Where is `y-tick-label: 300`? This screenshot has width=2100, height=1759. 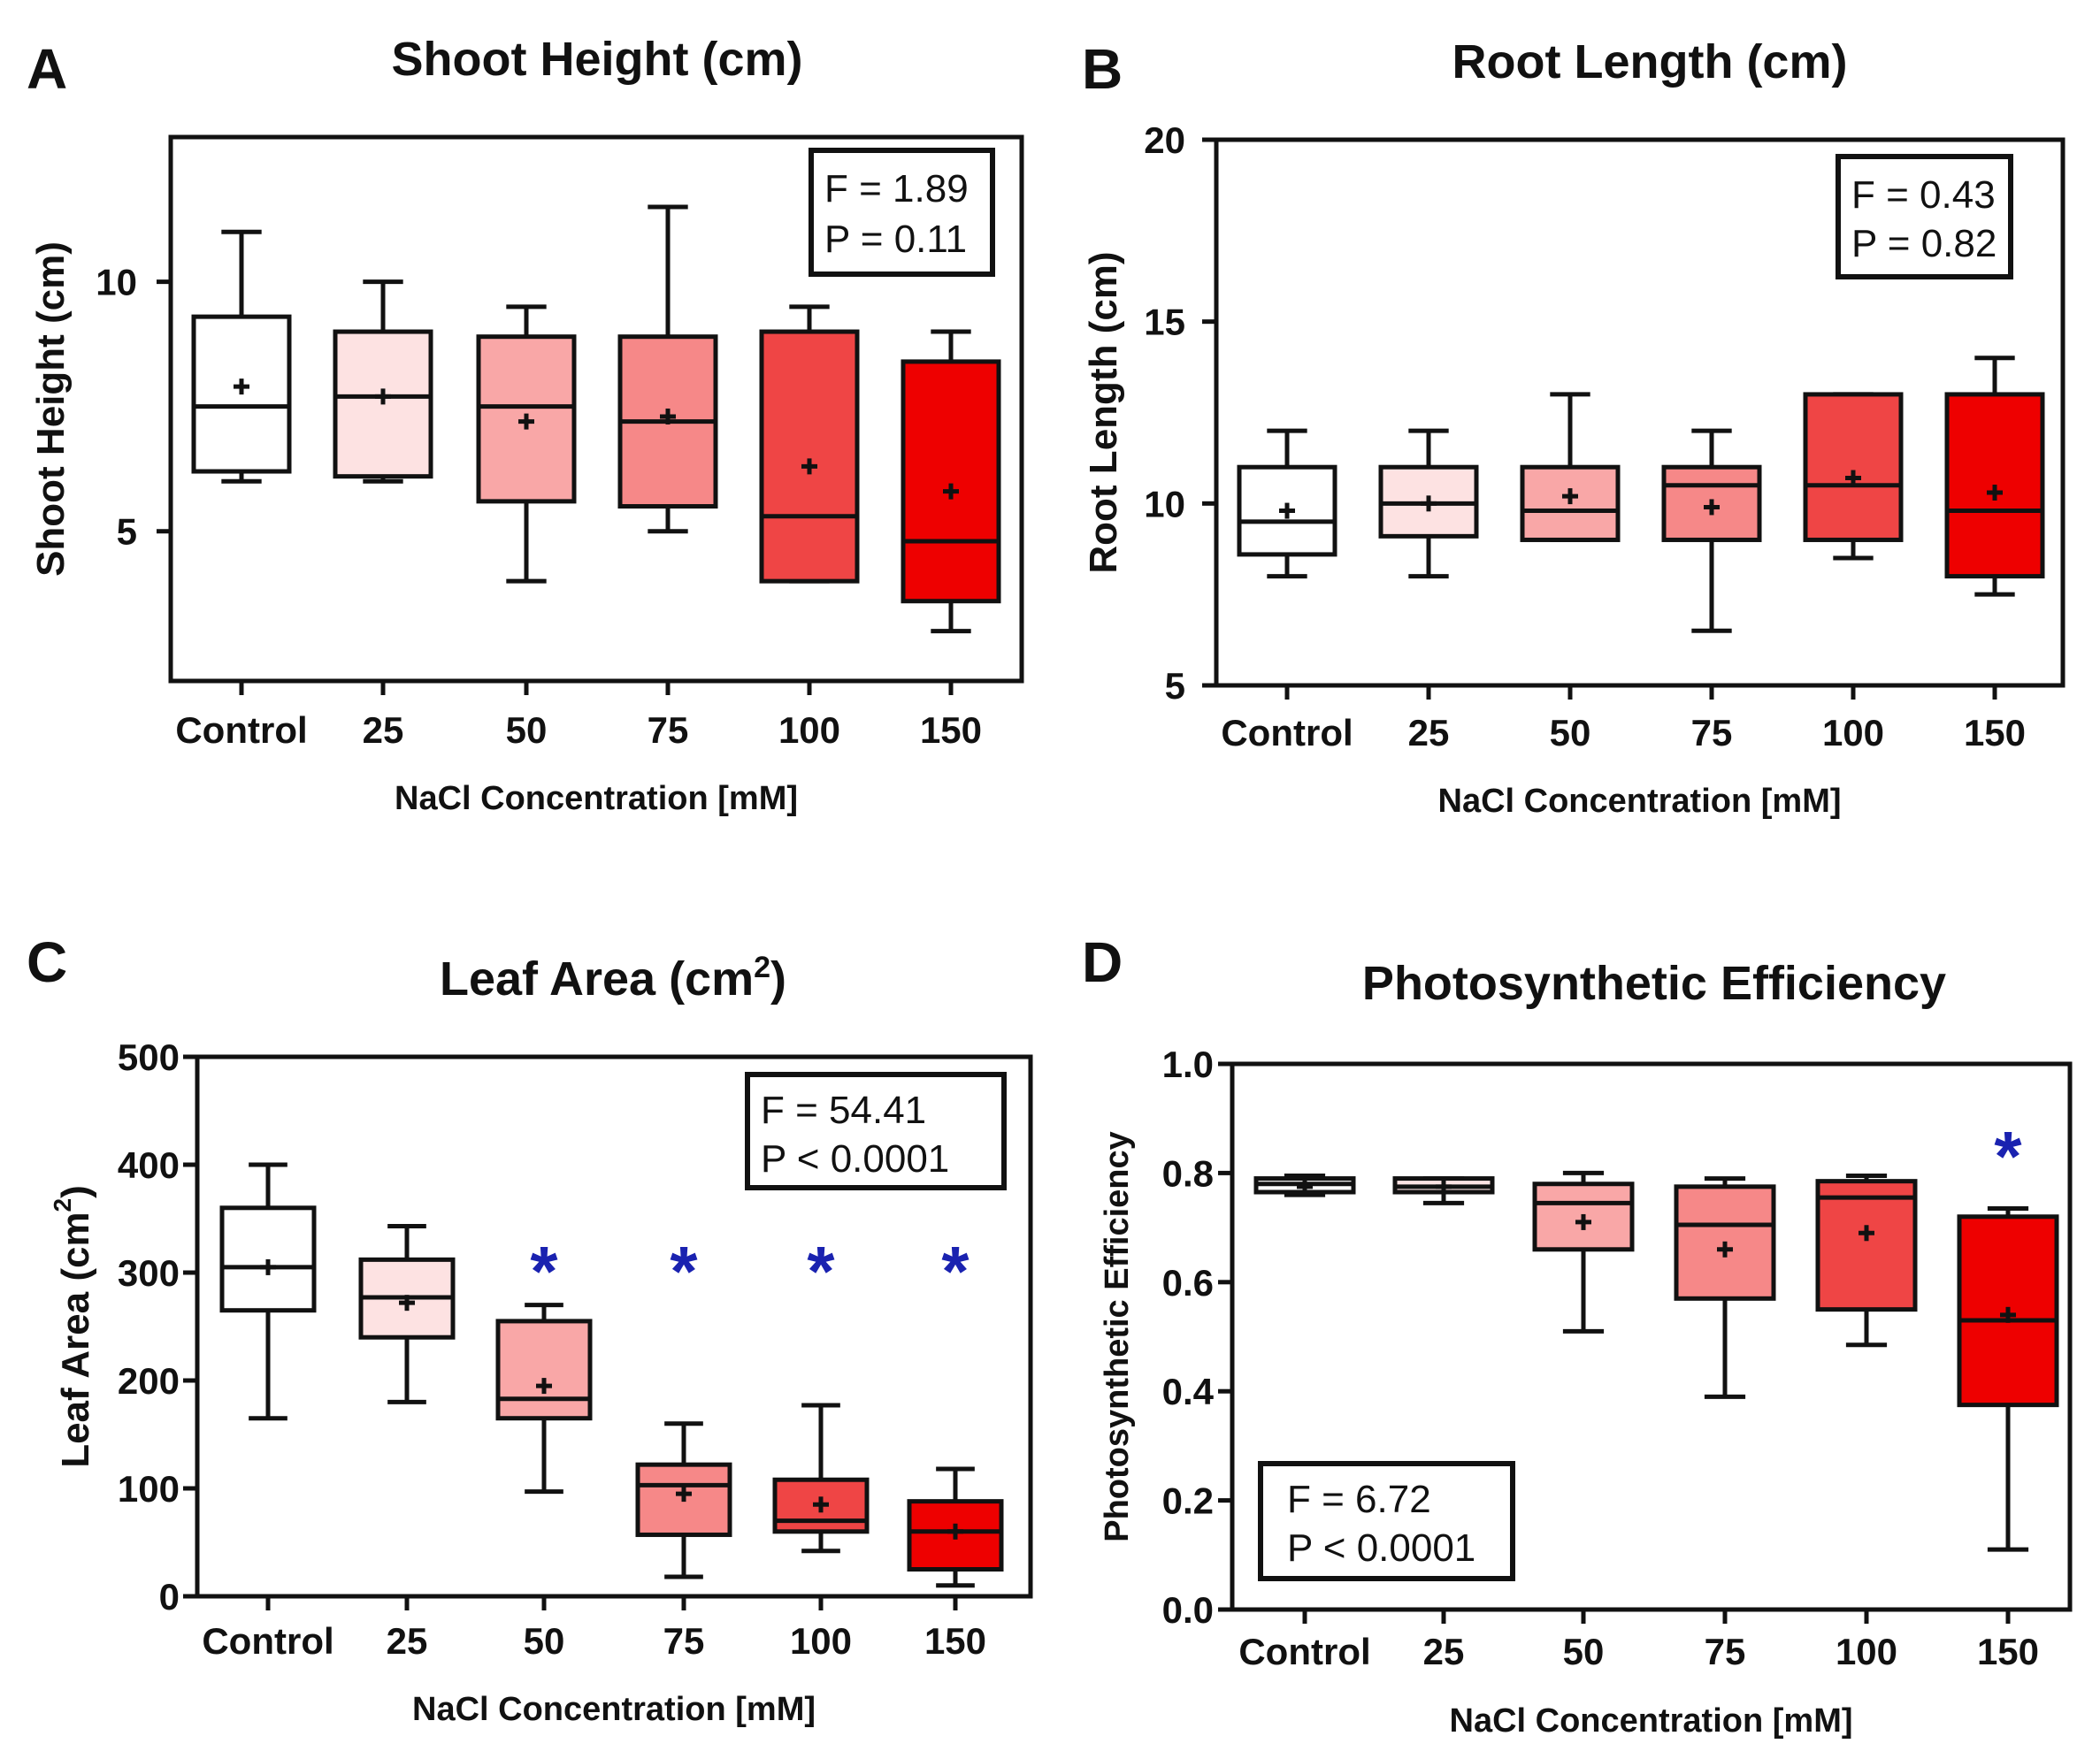
y-tick-label: 300 is located at coordinates (149, 1273).